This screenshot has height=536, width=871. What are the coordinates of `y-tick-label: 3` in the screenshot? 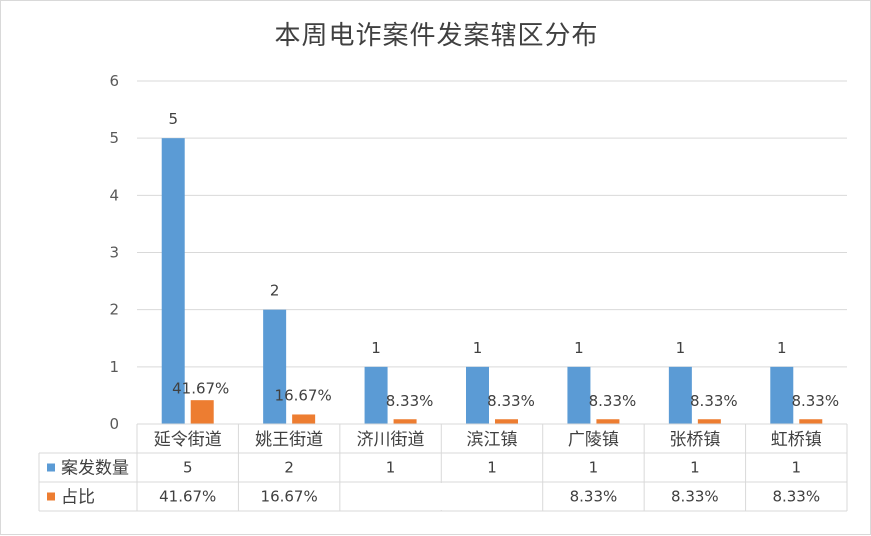 It's located at (114, 253).